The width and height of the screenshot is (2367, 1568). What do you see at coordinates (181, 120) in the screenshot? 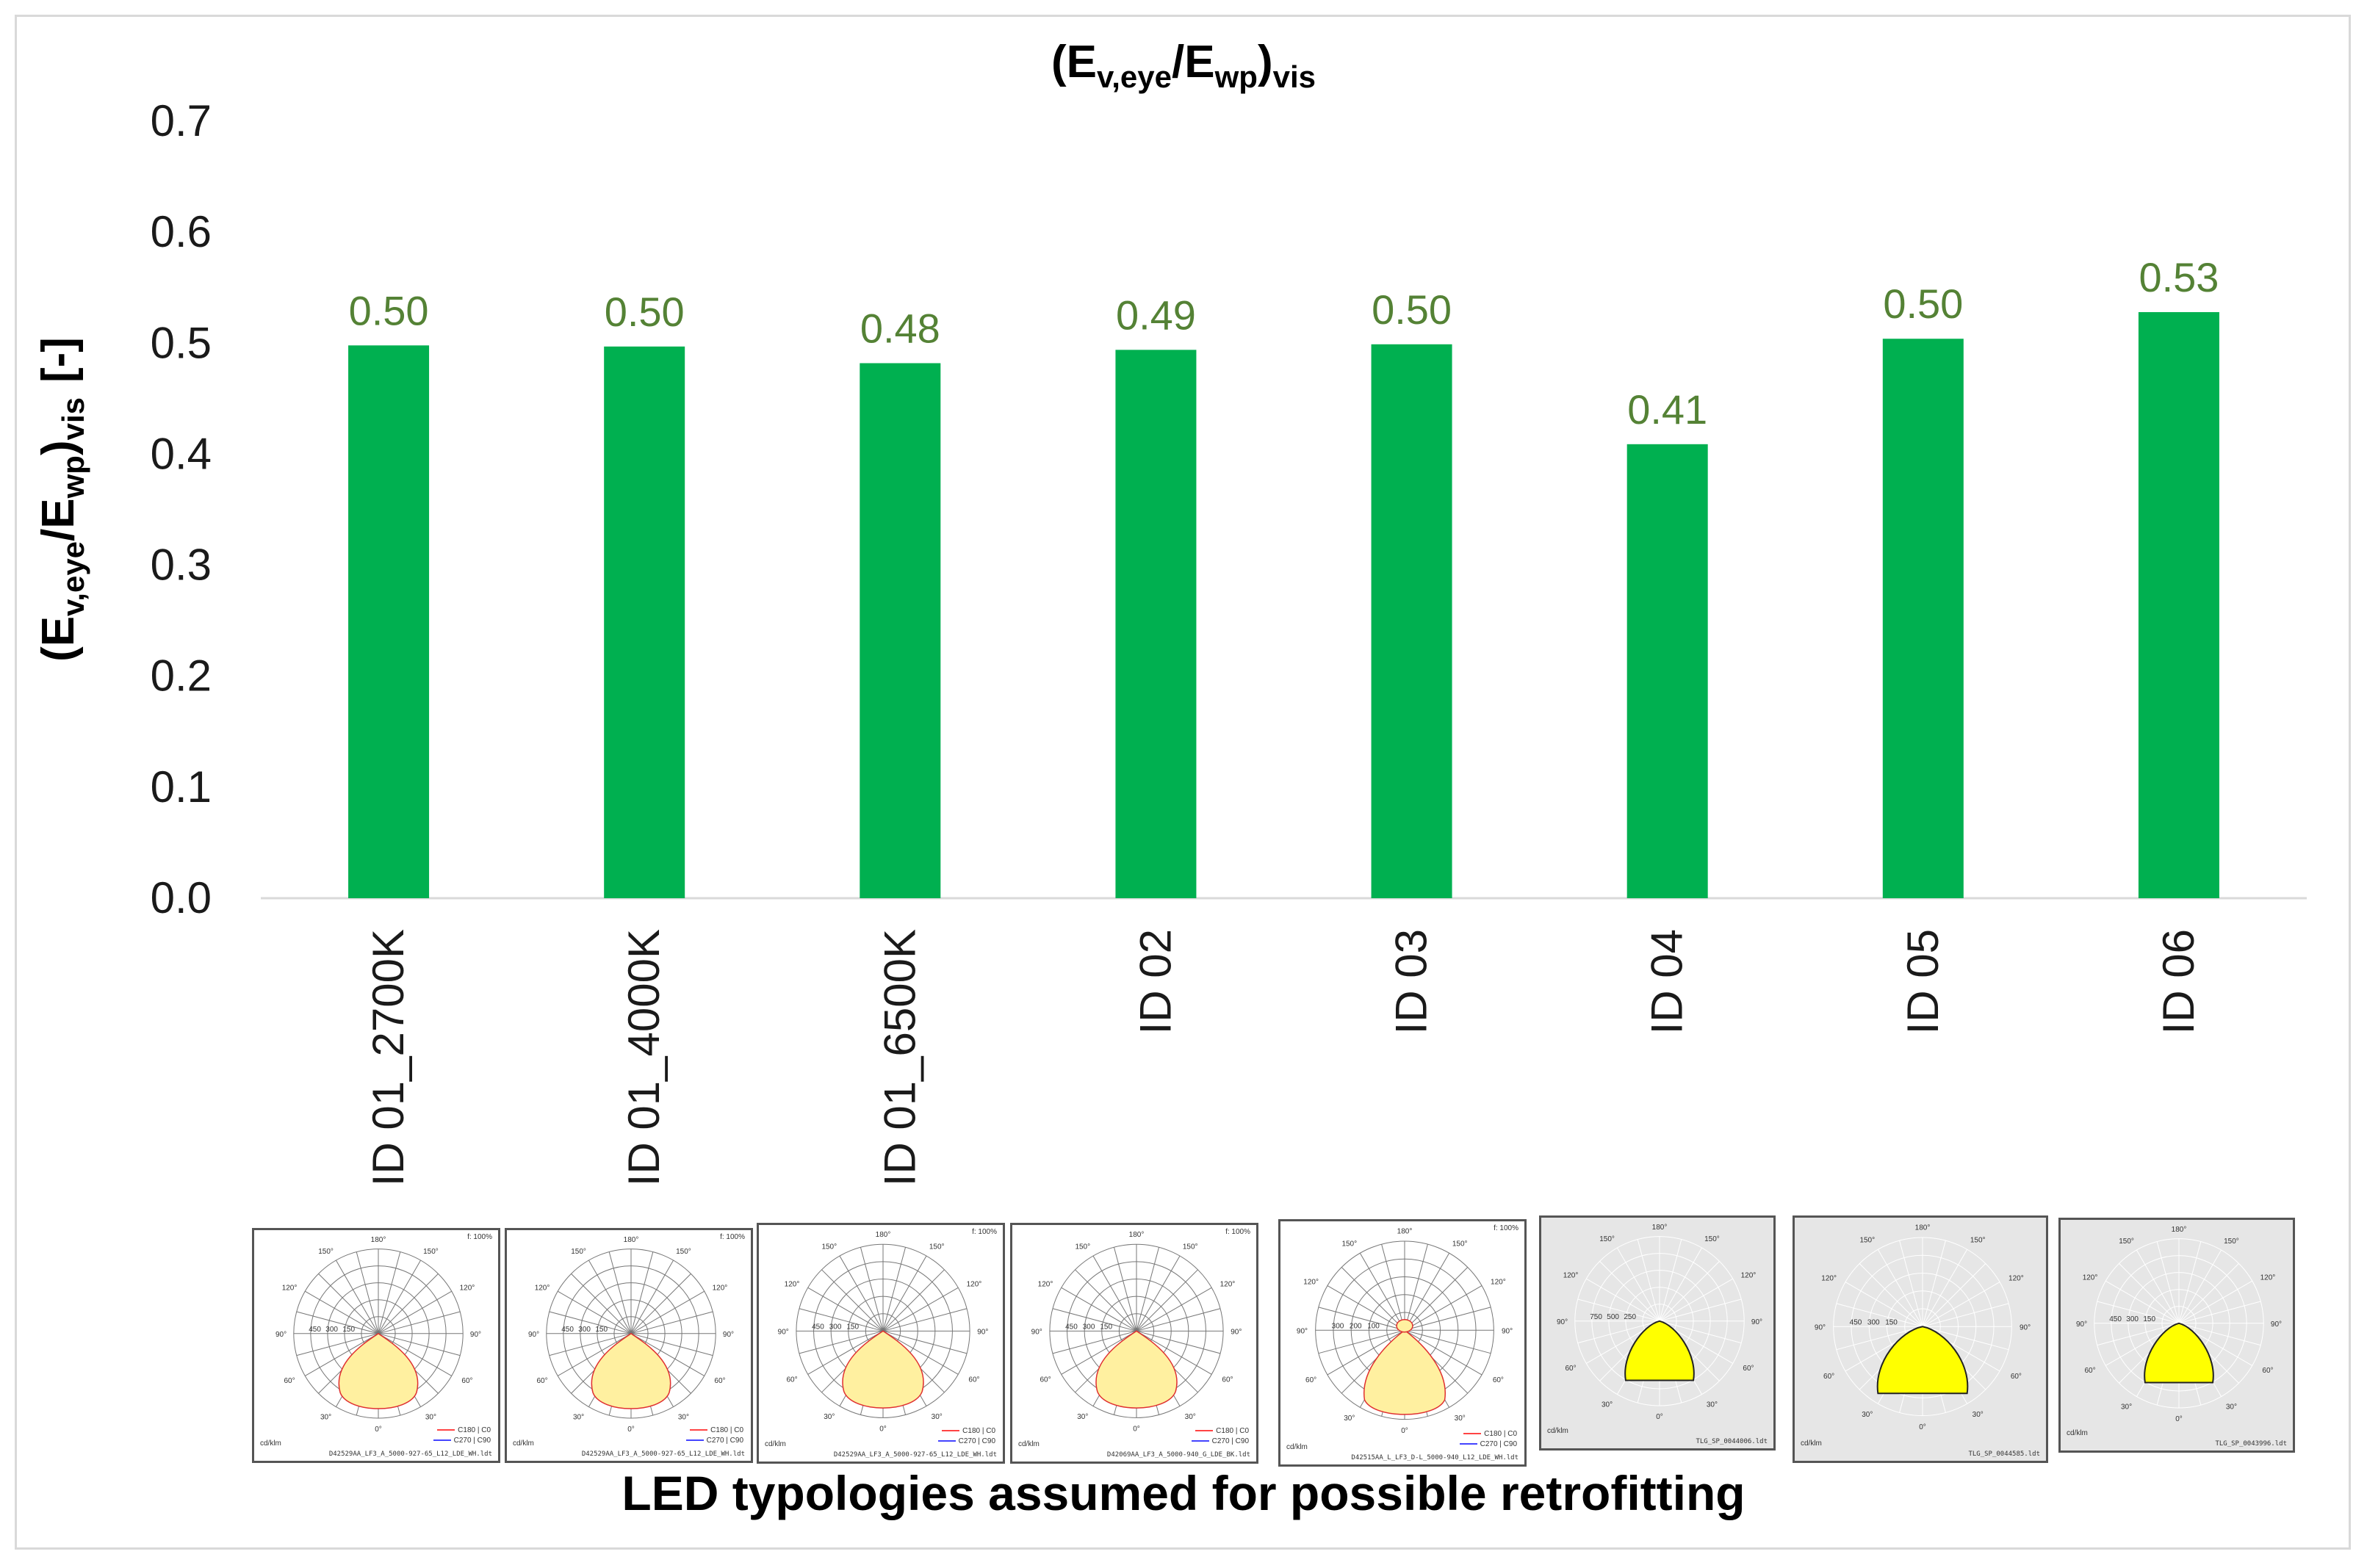
I see `y-tick-label: 0.7` at bounding box center [181, 120].